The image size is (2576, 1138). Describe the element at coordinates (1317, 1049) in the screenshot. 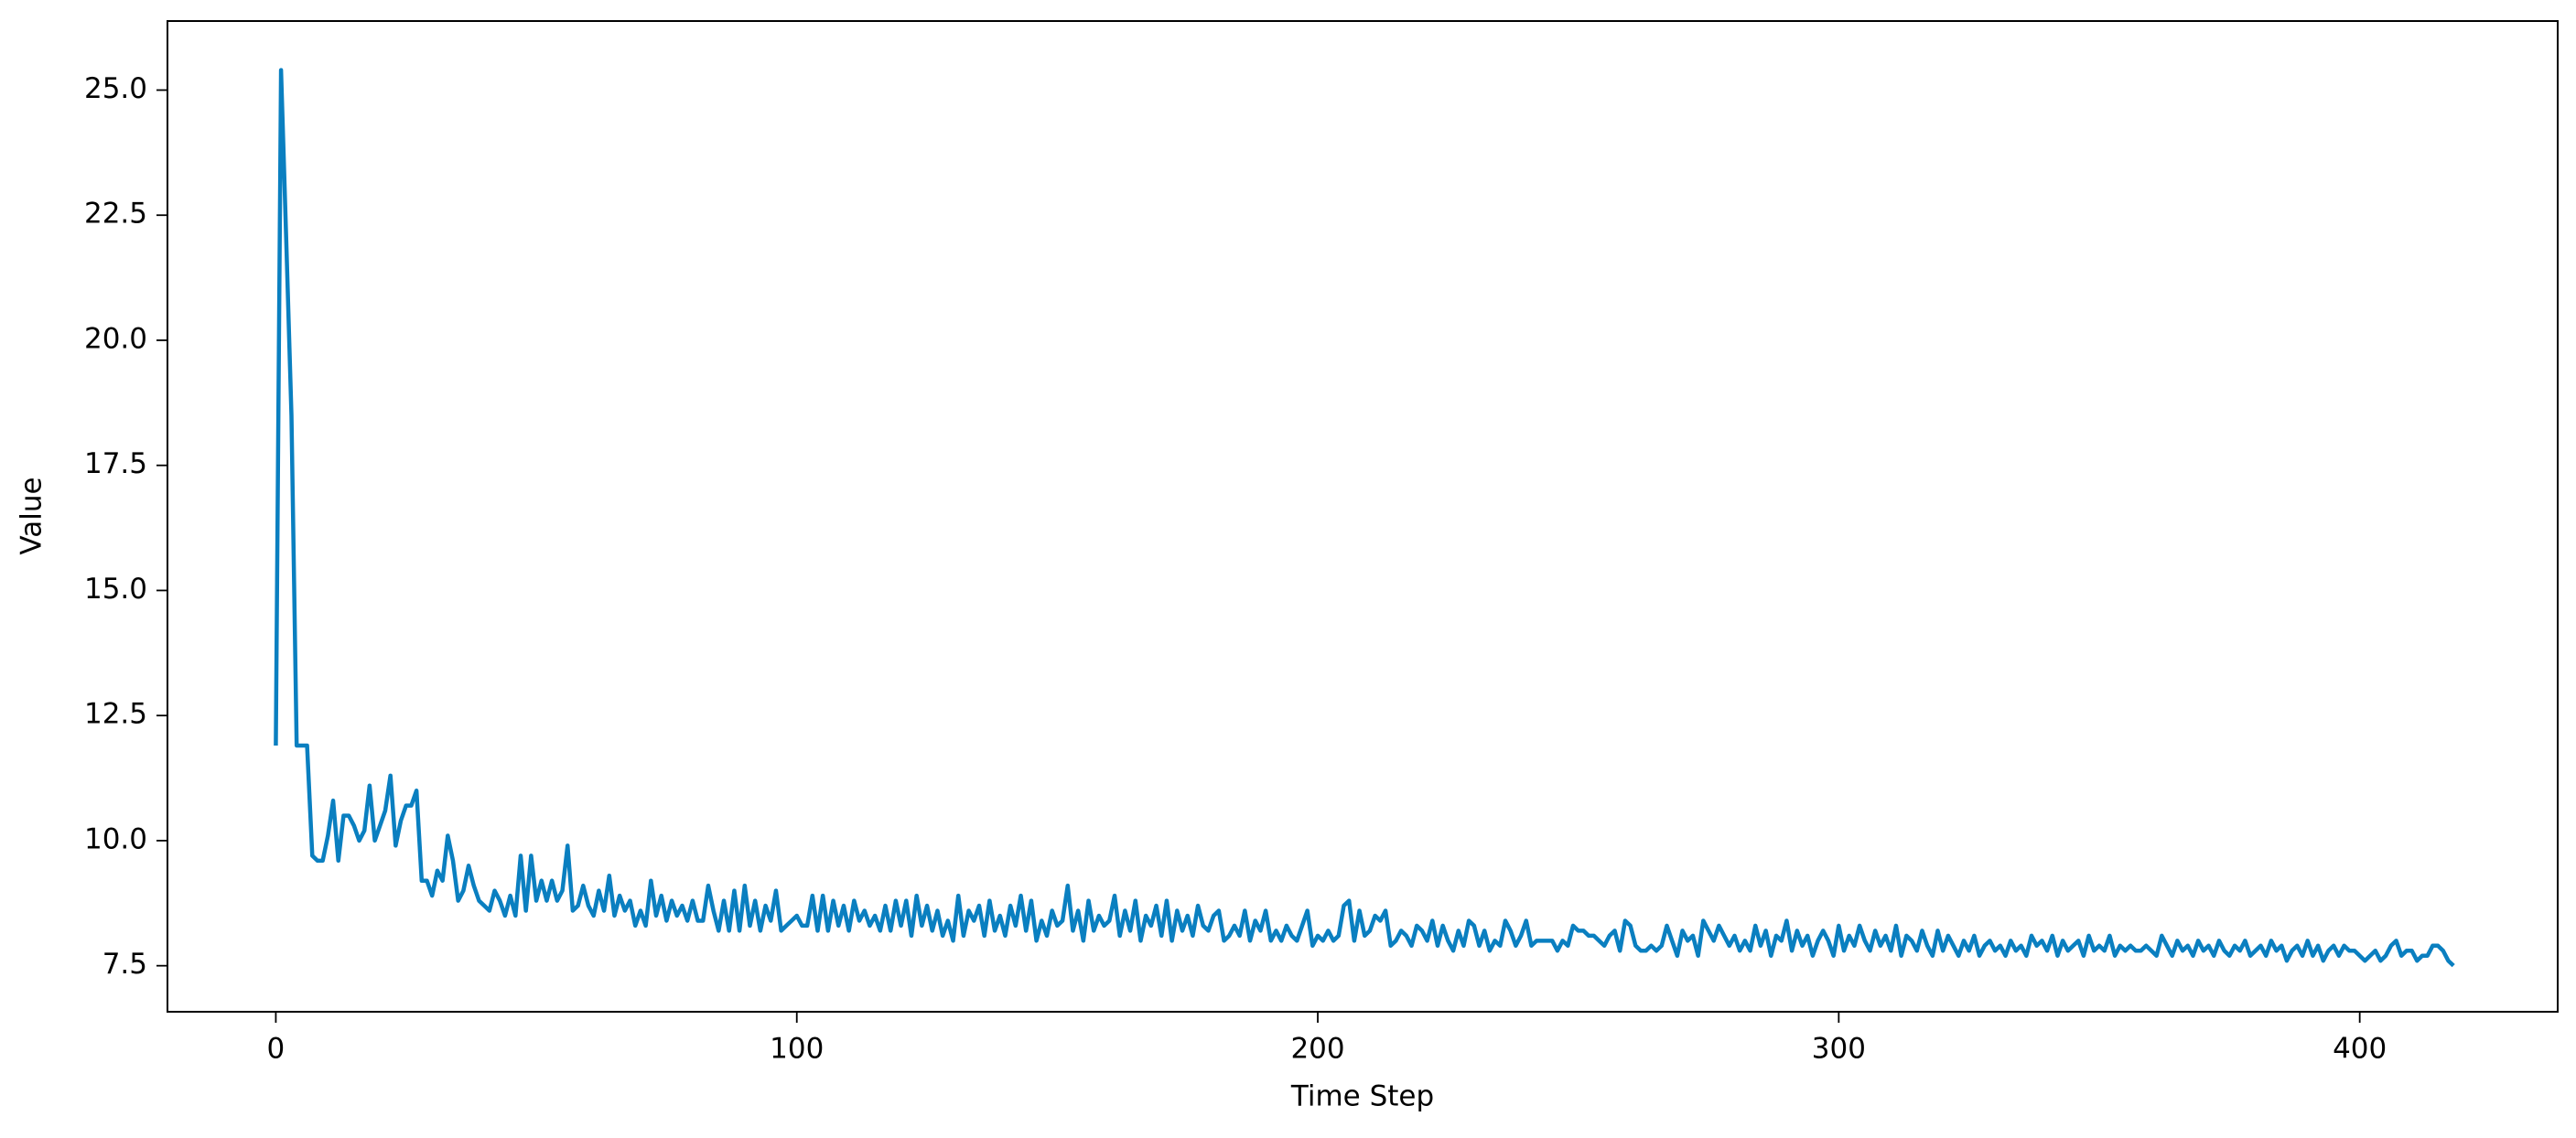

I see `x-tick-label: 200` at that location.